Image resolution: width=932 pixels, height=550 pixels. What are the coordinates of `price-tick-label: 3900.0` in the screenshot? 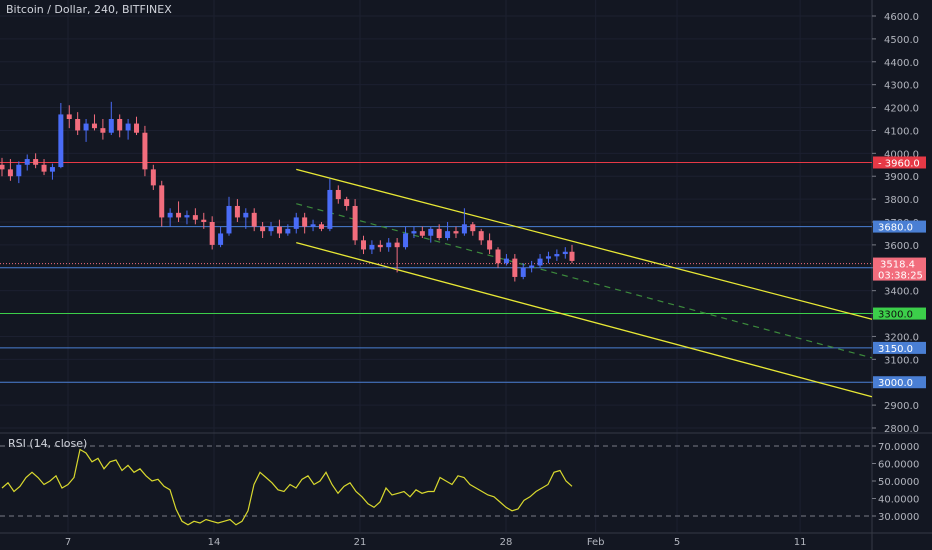 It's located at (901, 177).